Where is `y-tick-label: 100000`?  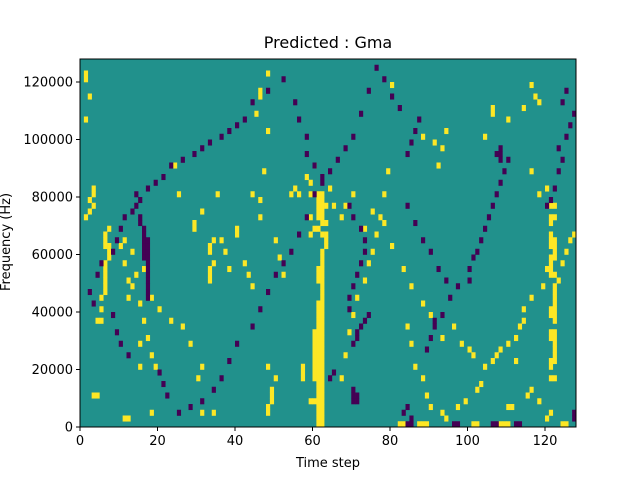 y-tick-label: 100000 is located at coordinates (48, 140).